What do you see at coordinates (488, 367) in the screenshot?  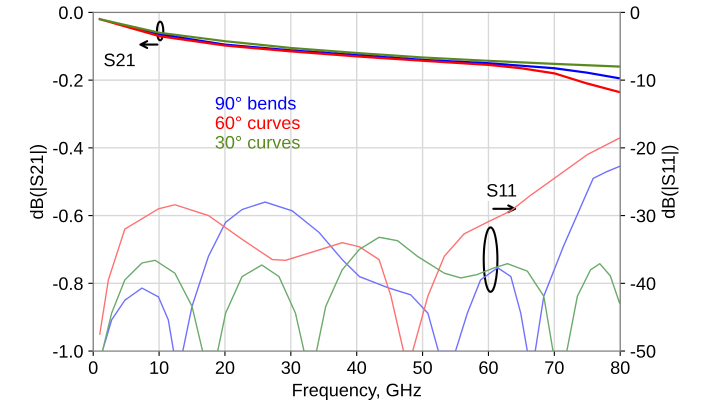 I see `x-tick-label: 60` at bounding box center [488, 367].